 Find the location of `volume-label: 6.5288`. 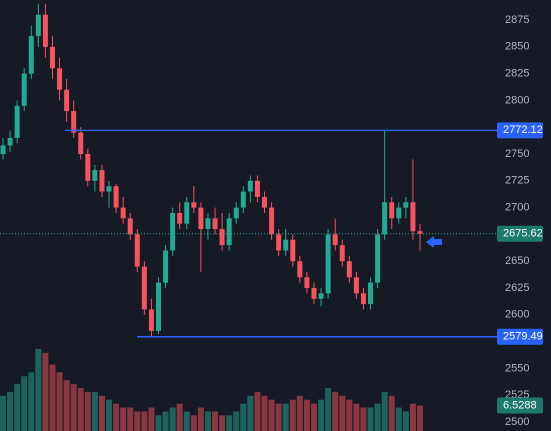

volume-label: 6.5288 is located at coordinates (520, 405).